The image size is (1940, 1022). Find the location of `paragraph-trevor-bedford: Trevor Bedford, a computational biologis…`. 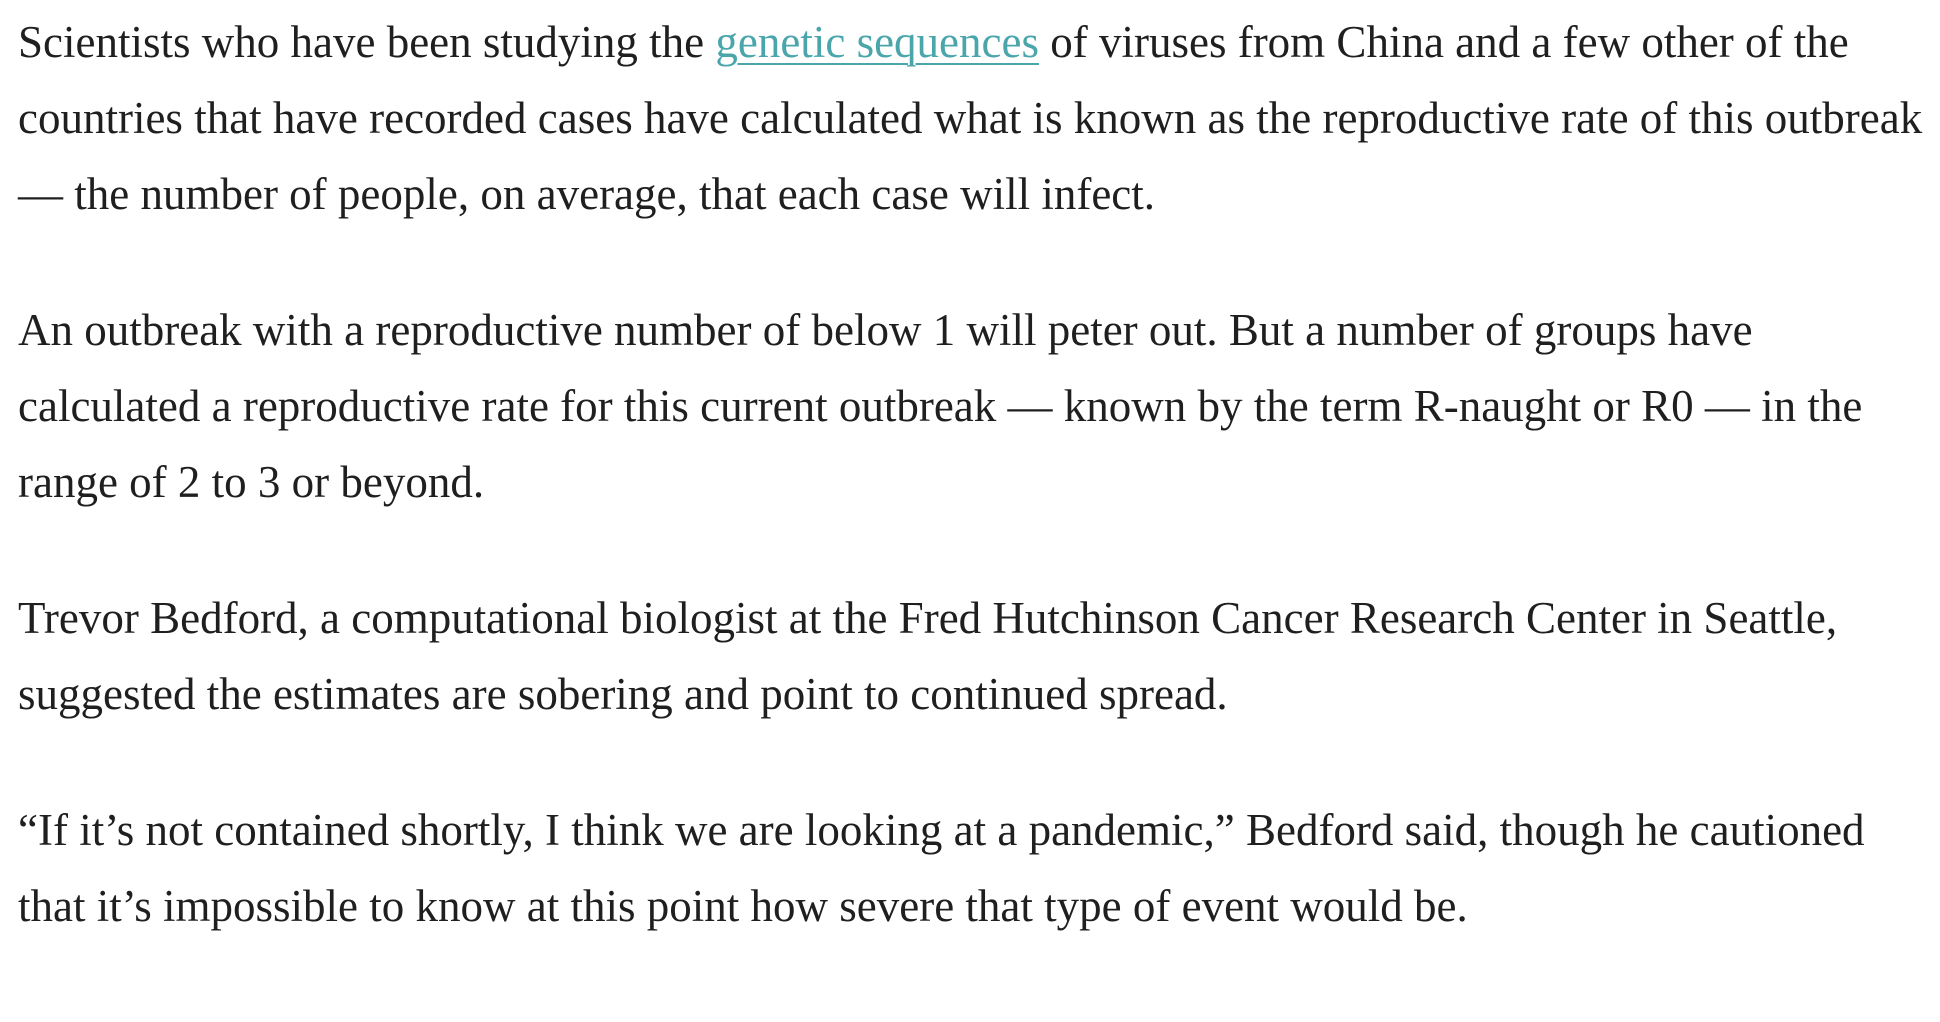

paragraph-trevor-bedford: Trevor Bedford, a computational biologis… is located at coordinates (928, 656).